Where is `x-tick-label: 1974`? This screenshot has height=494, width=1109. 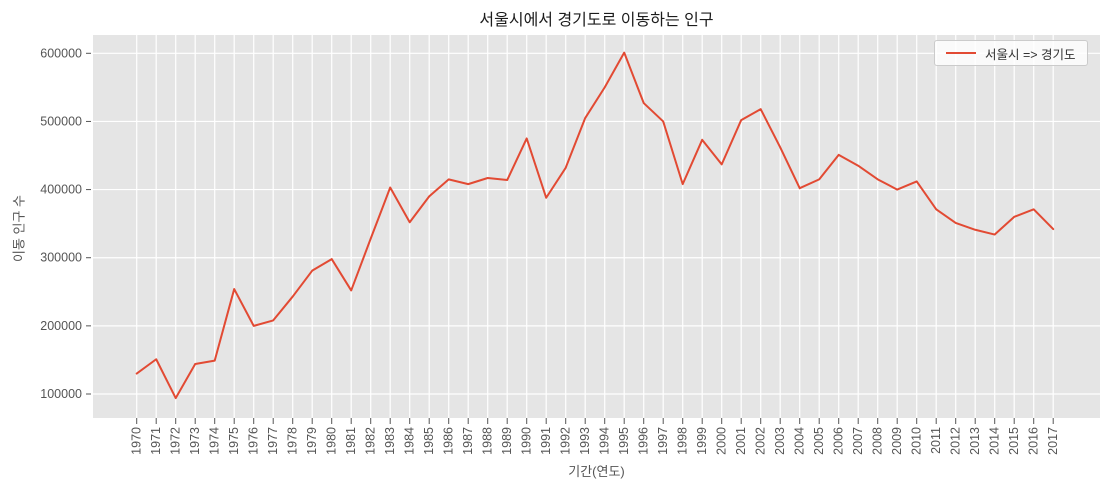
x-tick-label: 1974 is located at coordinates (215, 441).